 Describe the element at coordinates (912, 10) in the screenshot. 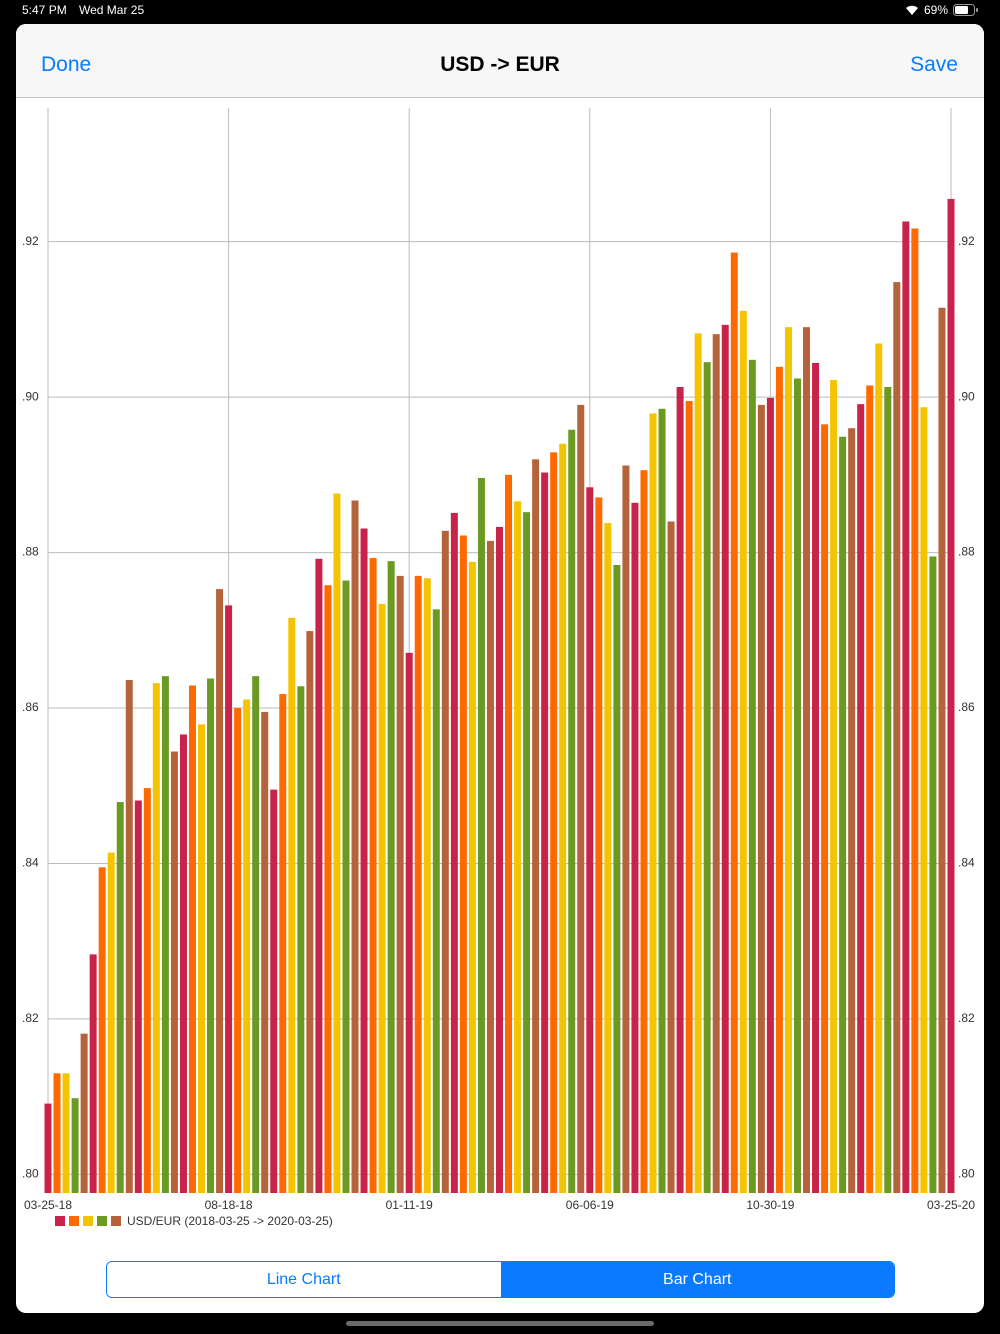

I see `wifi-icon` at that location.